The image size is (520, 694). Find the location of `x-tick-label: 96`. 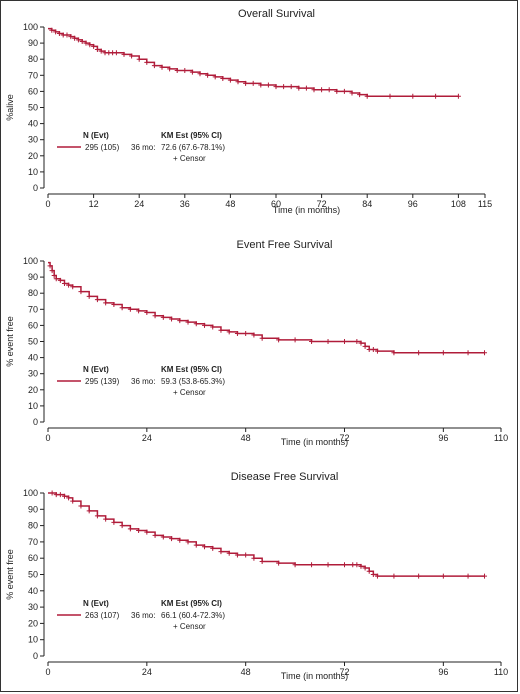

x-tick-label: 96 is located at coordinates (443, 438).